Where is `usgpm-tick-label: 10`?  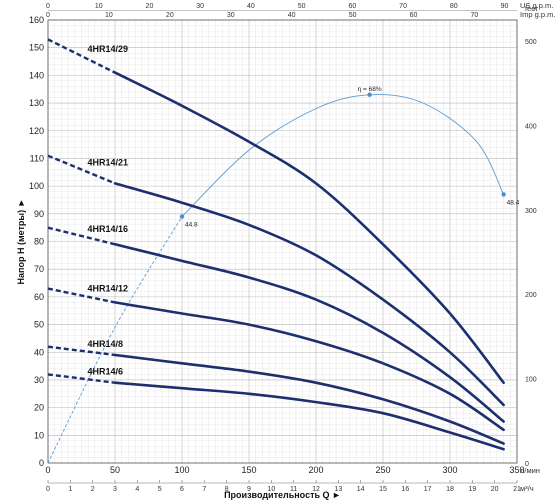 usgpm-tick-label: 10 is located at coordinates (99, 6).